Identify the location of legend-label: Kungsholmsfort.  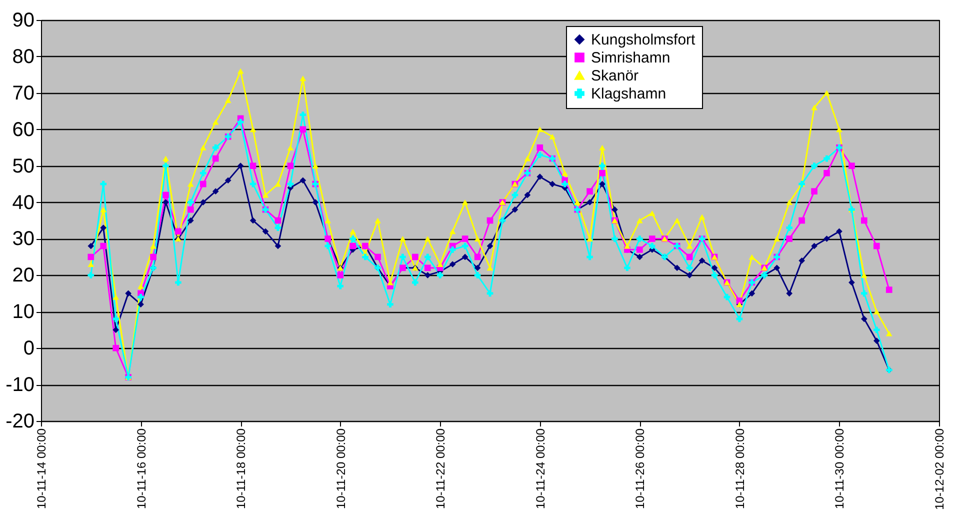
(643, 40).